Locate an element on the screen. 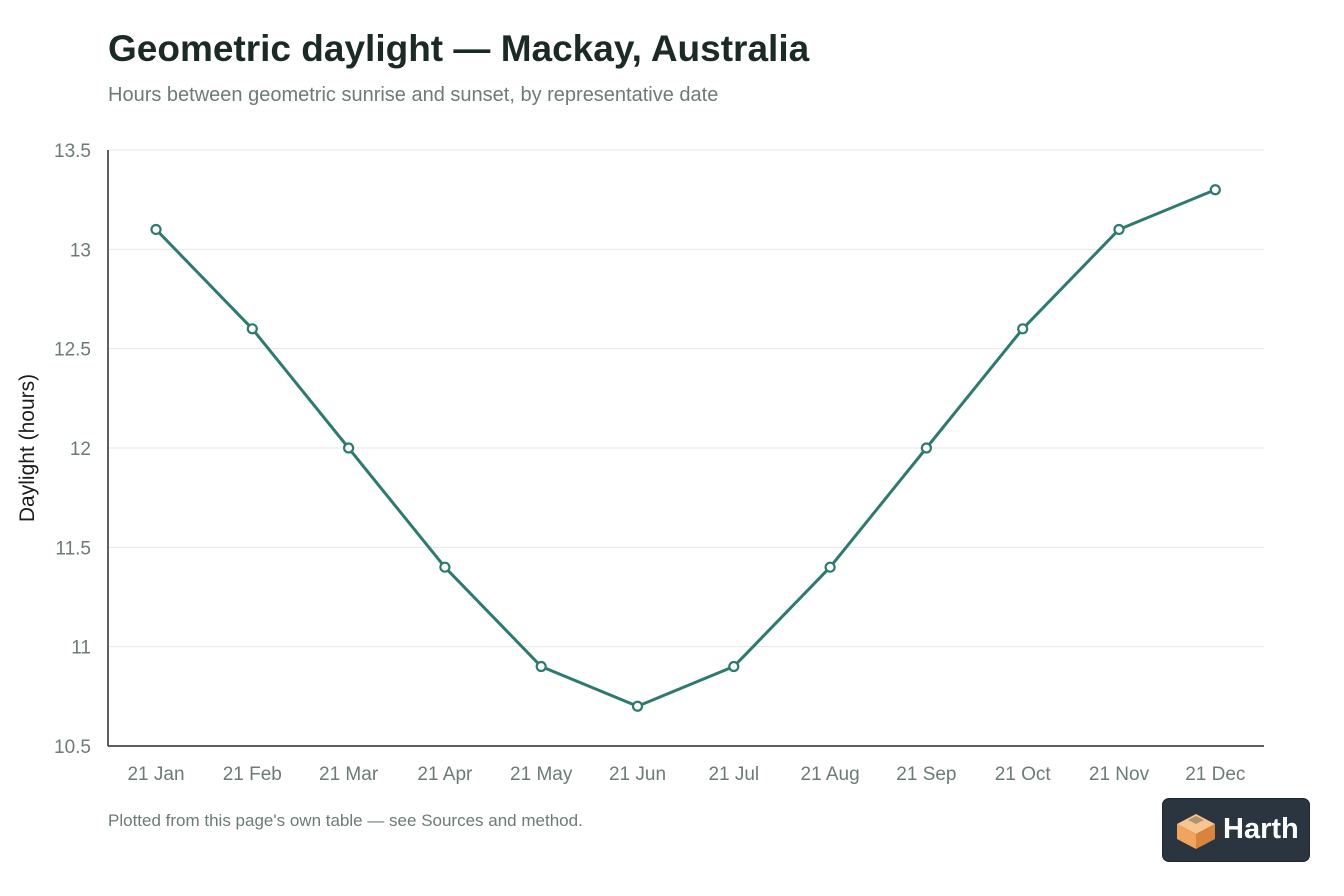  y-tick-label: 12.5 is located at coordinates (72, 350).